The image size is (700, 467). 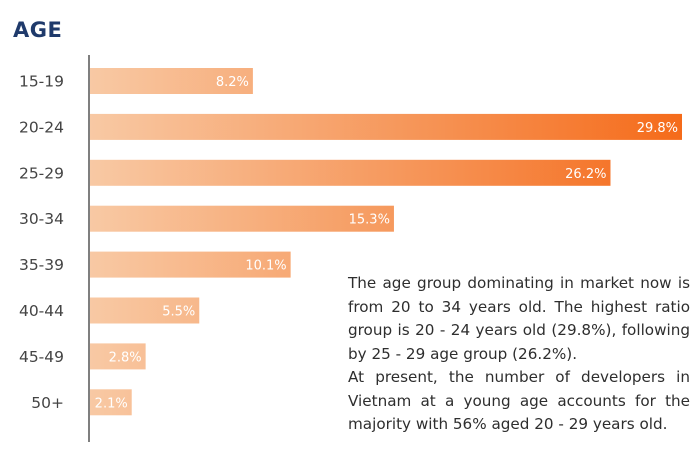 I want to click on value-label: 10.1%, so click(x=265, y=266).